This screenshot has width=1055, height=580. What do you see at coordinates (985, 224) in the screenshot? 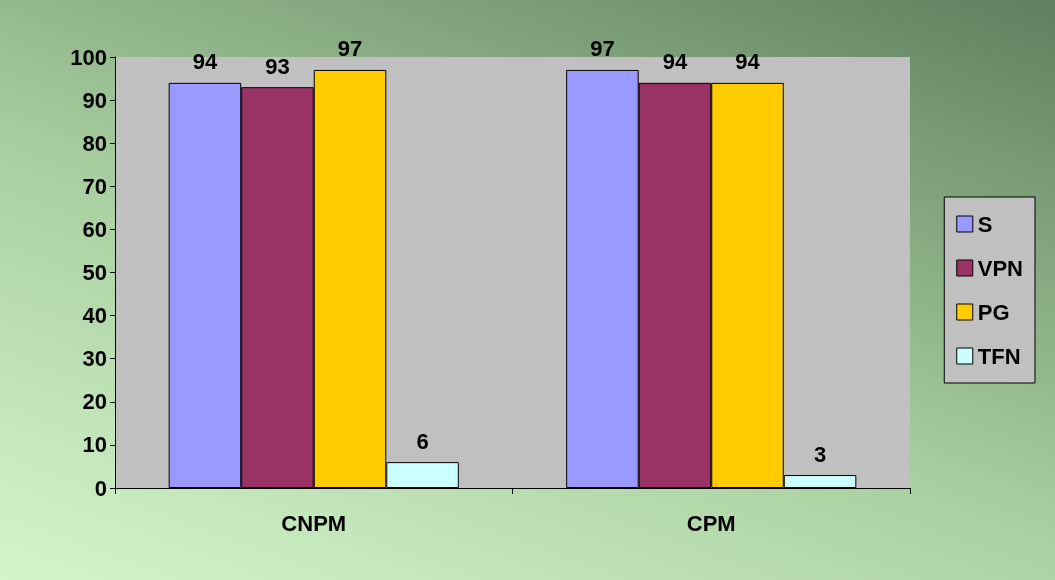
I see `legend-label: S` at bounding box center [985, 224].